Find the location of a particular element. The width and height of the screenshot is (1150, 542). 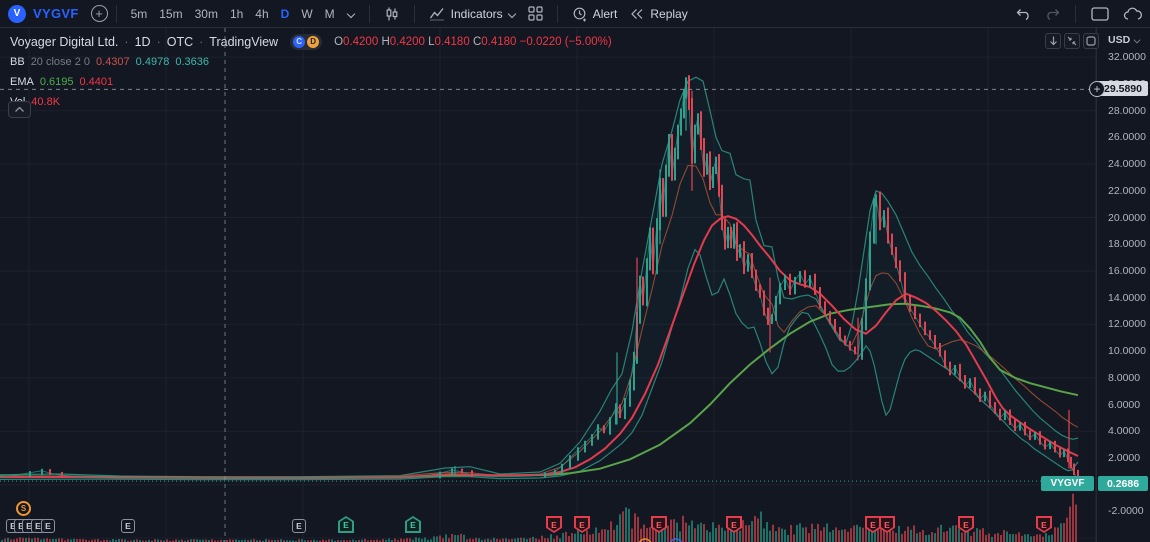

indicators-icon is located at coordinates (436, 14).